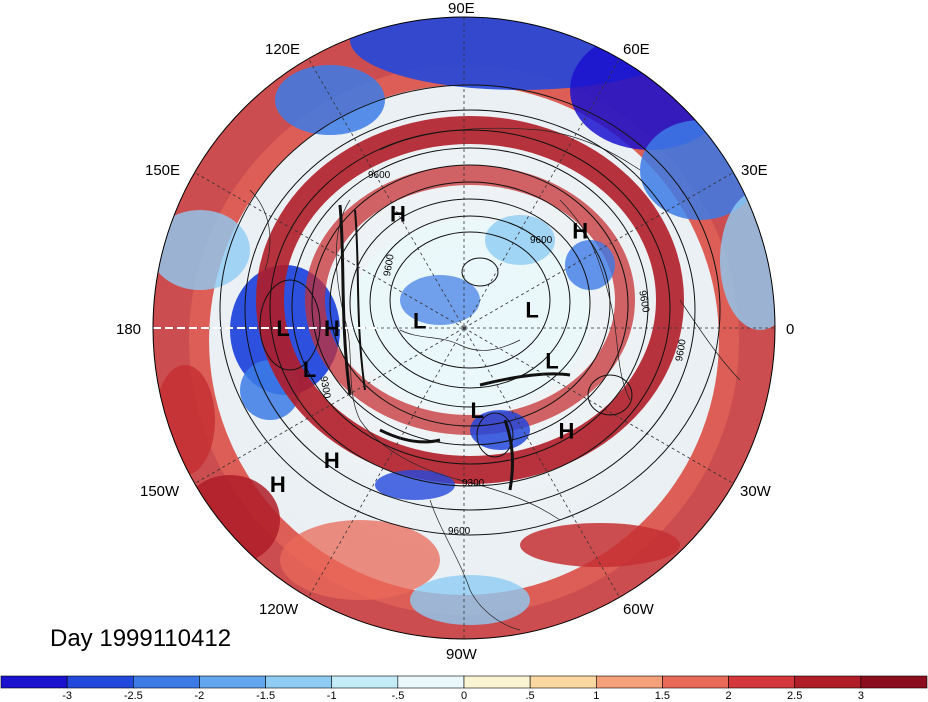 This screenshot has width=928, height=702. I want to click on lon-label-30w: 30W, so click(756, 491).